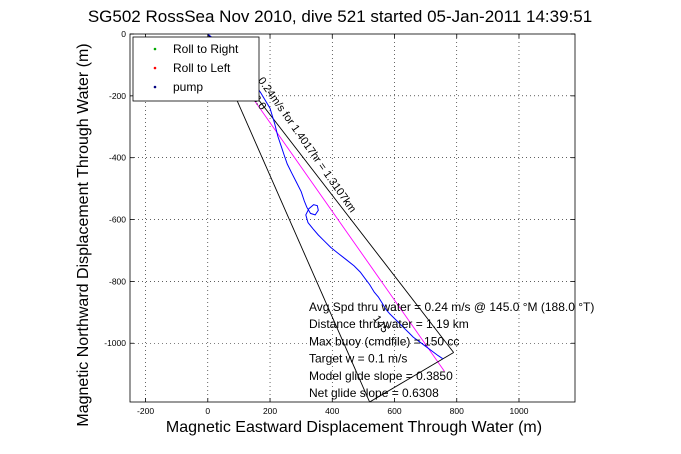  Describe the element at coordinates (374, 393) in the screenshot. I see `annotation-line: Net glide slope = 0.6308` at that location.